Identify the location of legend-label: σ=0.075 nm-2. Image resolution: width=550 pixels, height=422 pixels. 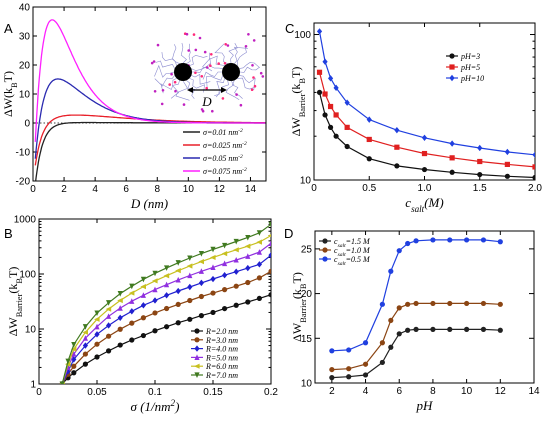
(225, 171).